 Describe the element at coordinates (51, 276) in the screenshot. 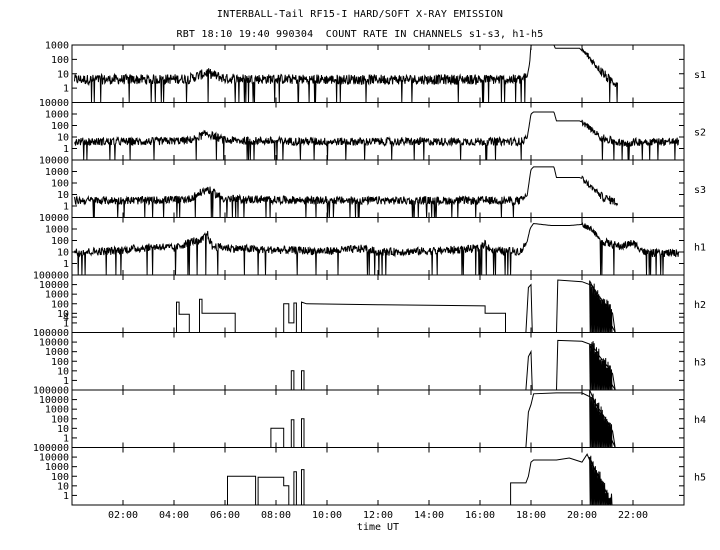

I see `y-tick-label-h2: 100000` at that location.